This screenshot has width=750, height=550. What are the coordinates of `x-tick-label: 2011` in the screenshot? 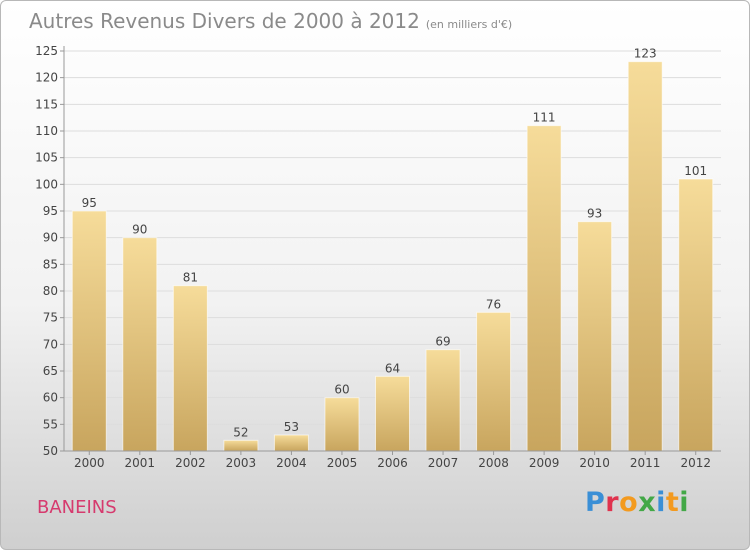 It's located at (645, 463).